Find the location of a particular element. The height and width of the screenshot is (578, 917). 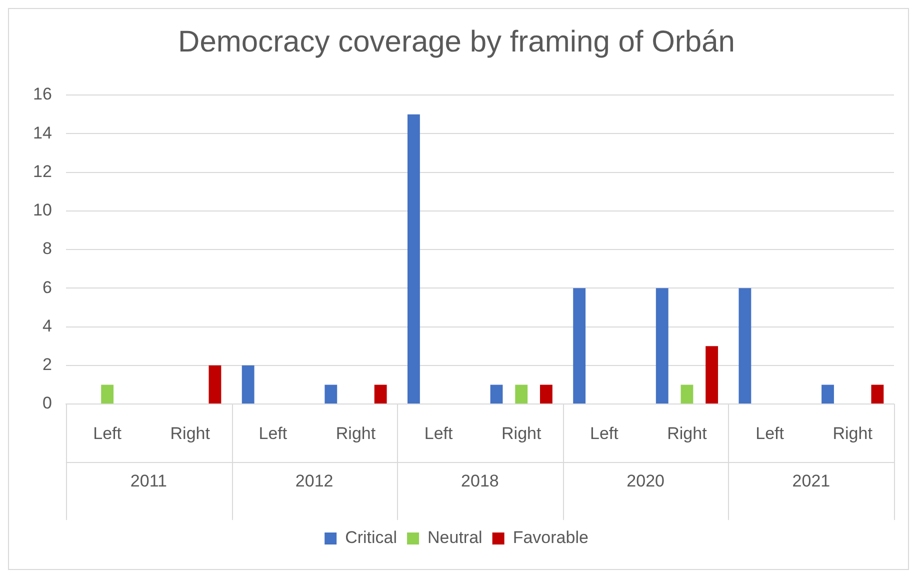

legend-label: Critical is located at coordinates (371, 538).